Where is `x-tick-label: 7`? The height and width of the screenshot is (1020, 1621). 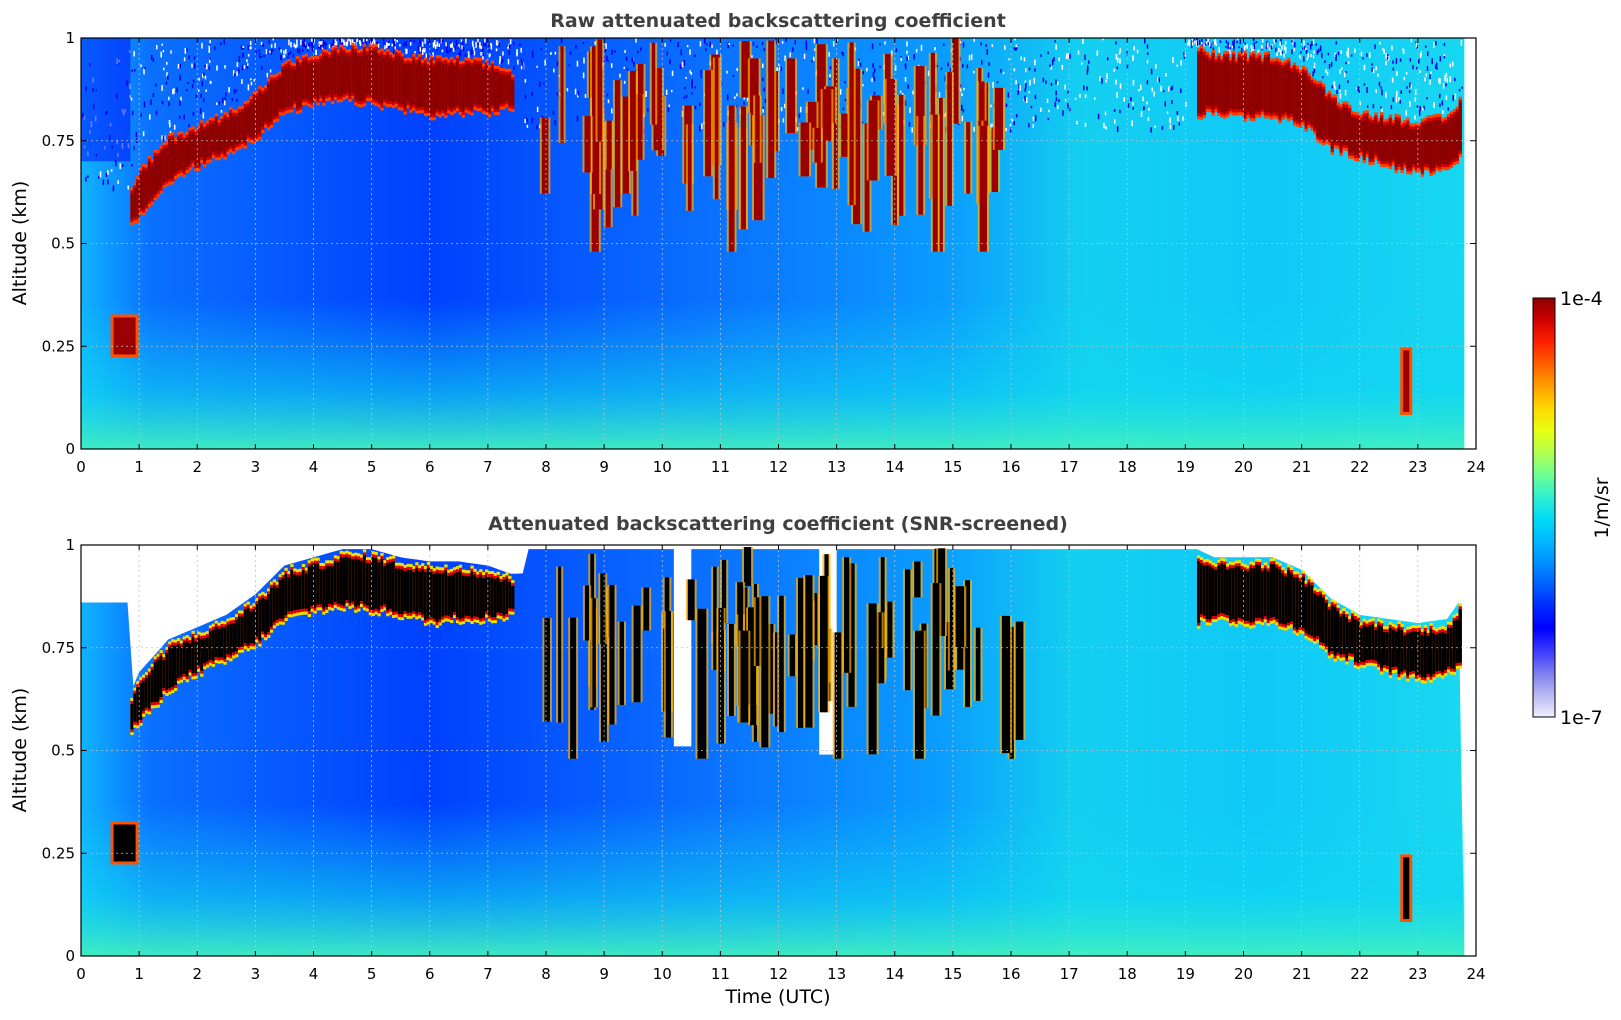 x-tick-label: 7 is located at coordinates (488, 467).